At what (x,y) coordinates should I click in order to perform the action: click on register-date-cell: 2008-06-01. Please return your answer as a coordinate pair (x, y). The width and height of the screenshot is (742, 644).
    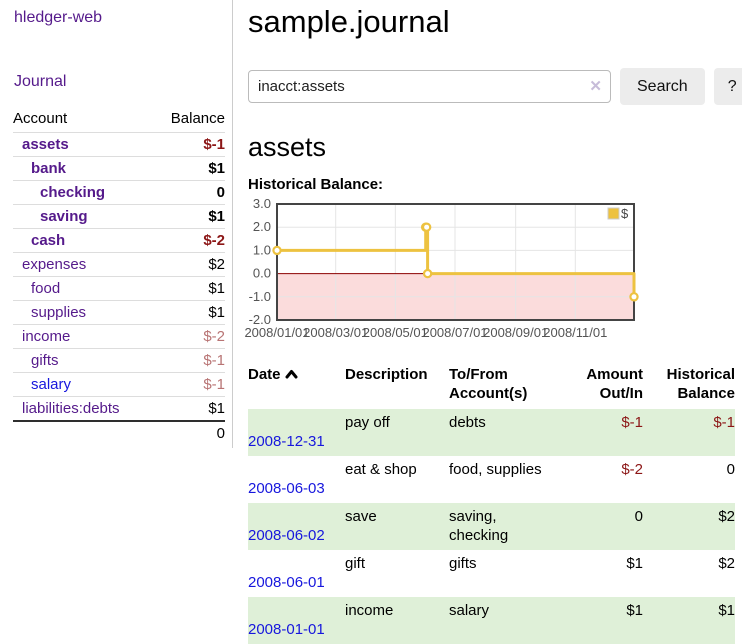
    Looking at the image, I should click on (296, 573).